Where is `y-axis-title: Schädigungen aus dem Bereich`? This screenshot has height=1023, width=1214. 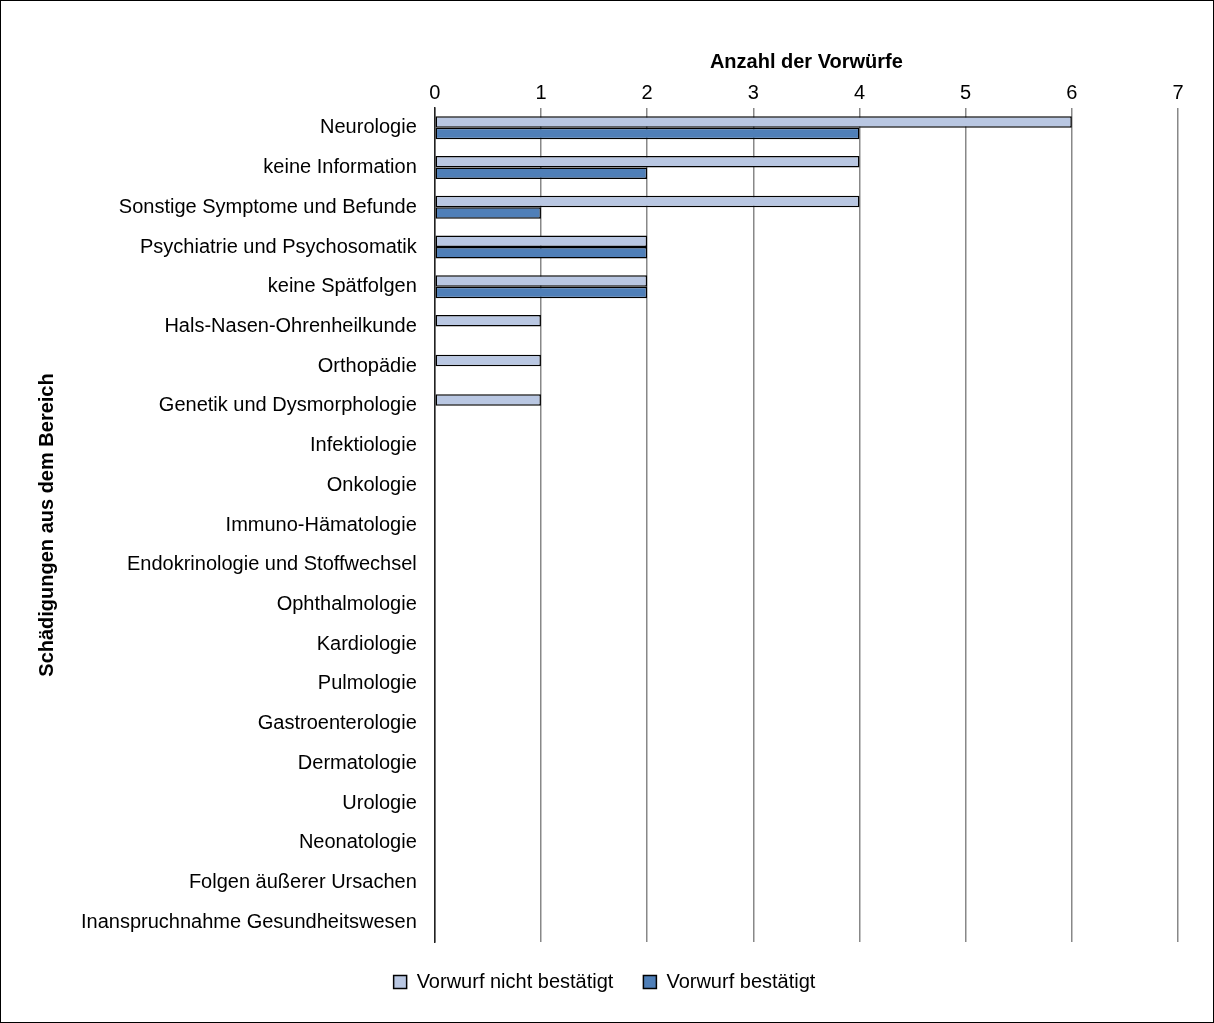
y-axis-title: Schädigungen aus dem Bereich is located at coordinates (45, 525).